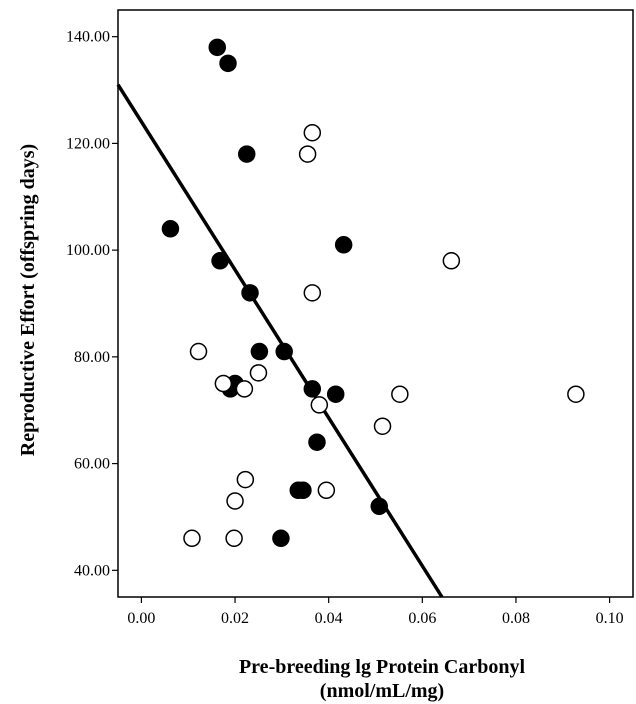  I want to click on x-tick-label: 0.00, so click(141, 618).